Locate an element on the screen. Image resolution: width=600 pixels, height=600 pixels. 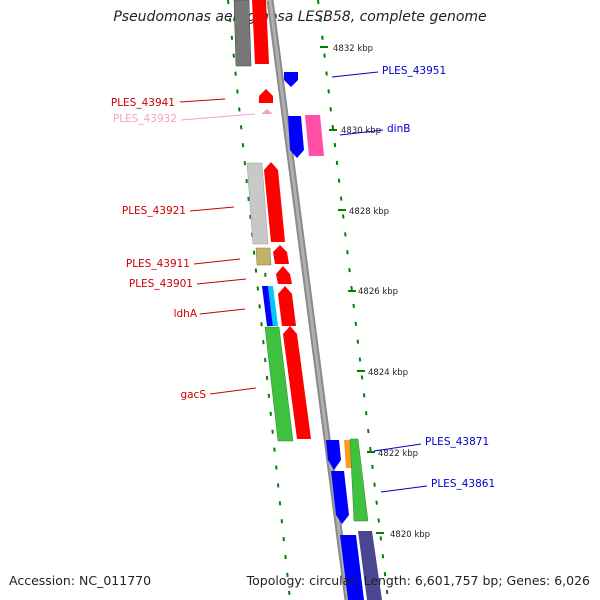
gene-top-gray is located at coordinates (242, 33).